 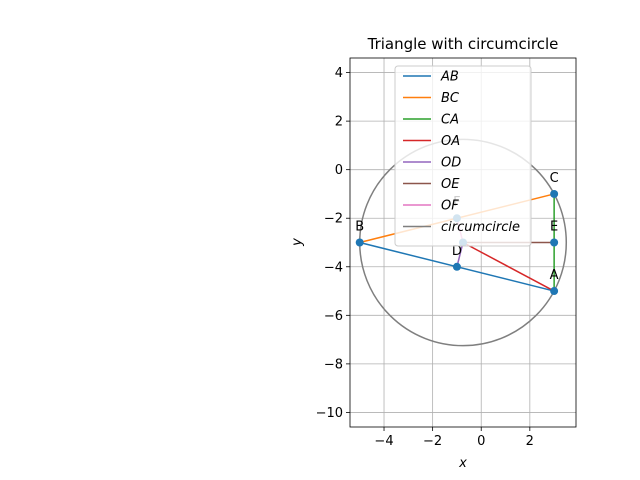 I want to click on legend: AB BC CA OA OD OE OF circumcircle, so click(x=463, y=156).